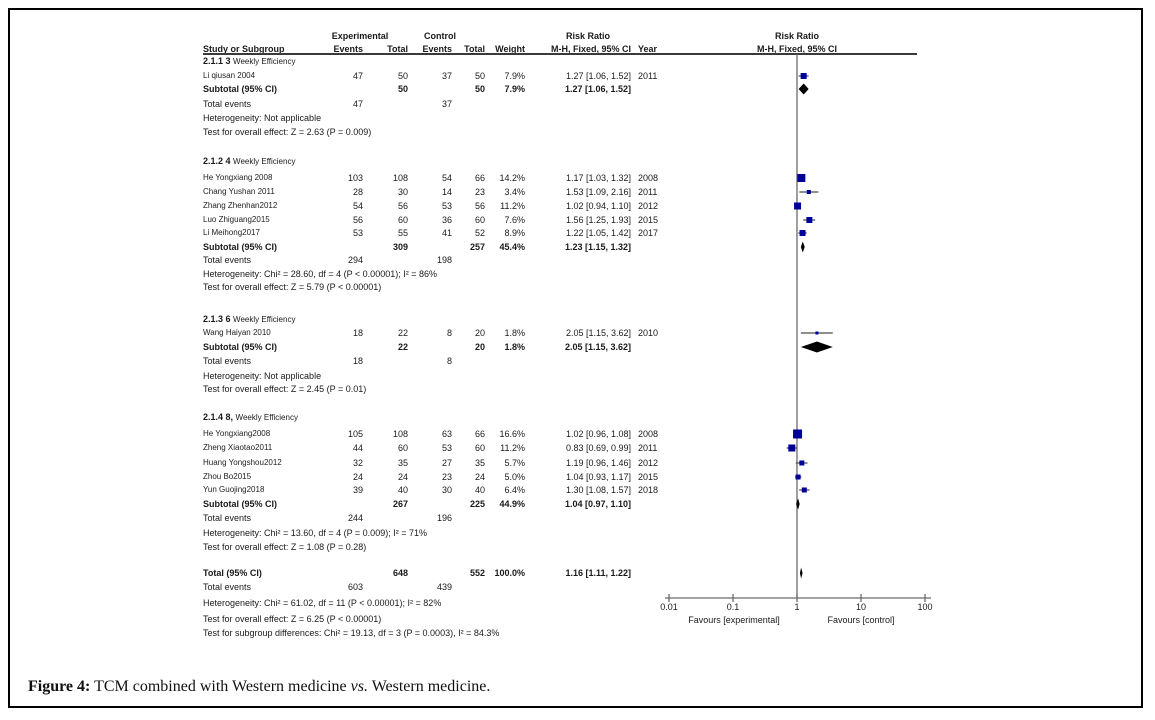  I want to click on study-name: Zheng Xiaotao2011, so click(238, 447).